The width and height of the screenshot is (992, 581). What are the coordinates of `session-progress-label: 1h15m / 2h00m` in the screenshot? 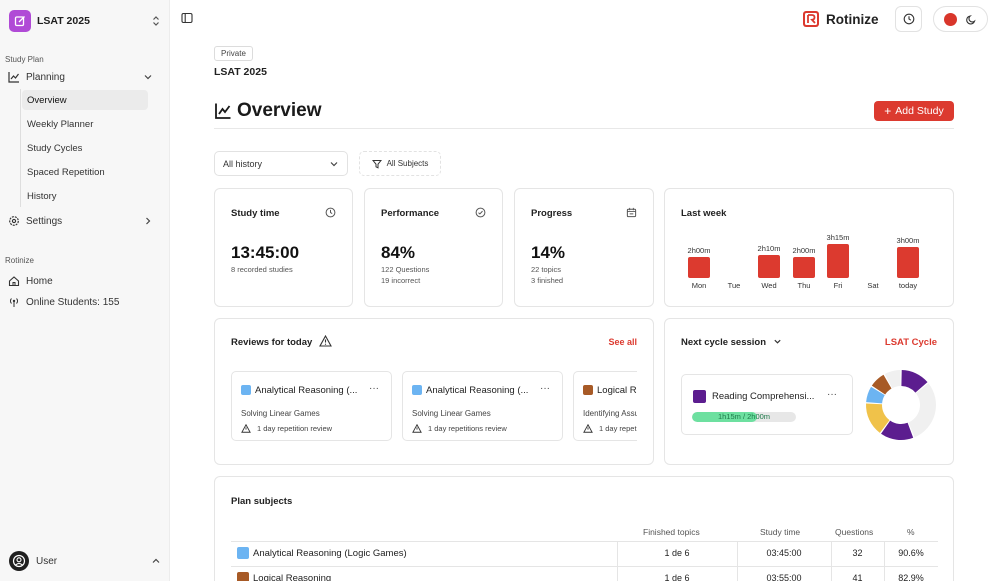 It's located at (744, 416).